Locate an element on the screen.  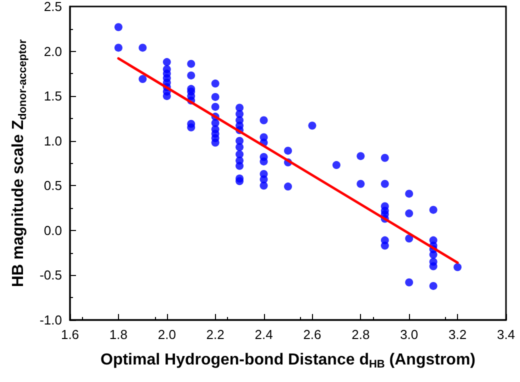
x-tick-label: 2.6 is located at coordinates (312, 334).